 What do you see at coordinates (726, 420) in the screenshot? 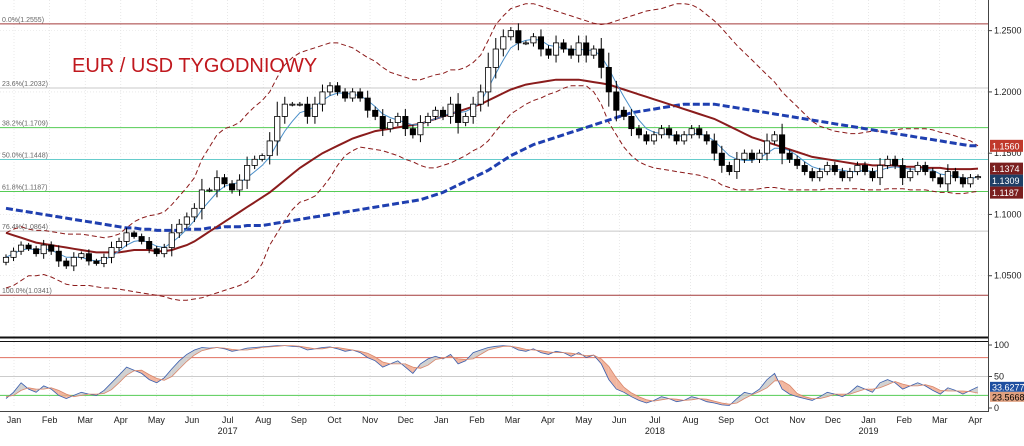
I see `month-tick-label: Sep` at bounding box center [726, 420].